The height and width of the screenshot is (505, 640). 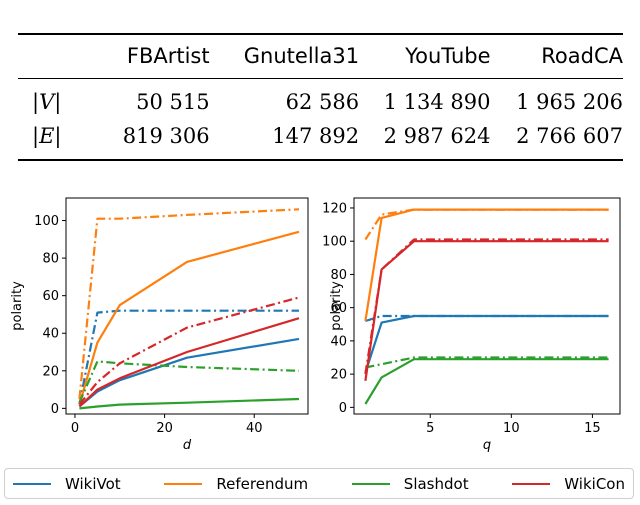 I want to click on x-axis-label: q, so click(x=487, y=445).